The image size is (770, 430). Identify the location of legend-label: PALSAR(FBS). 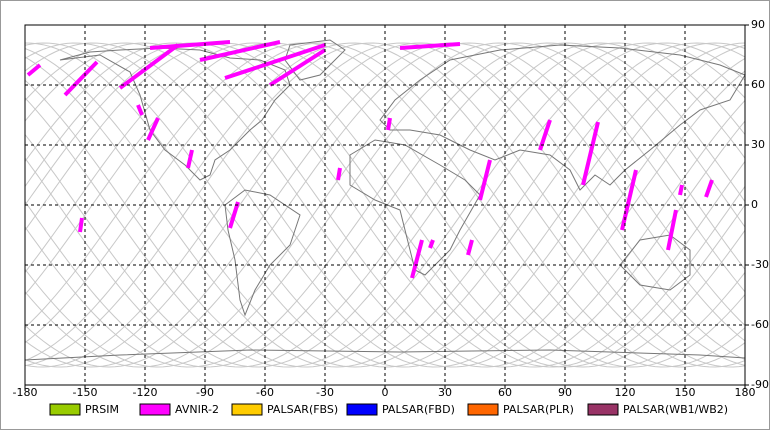
(302, 409).